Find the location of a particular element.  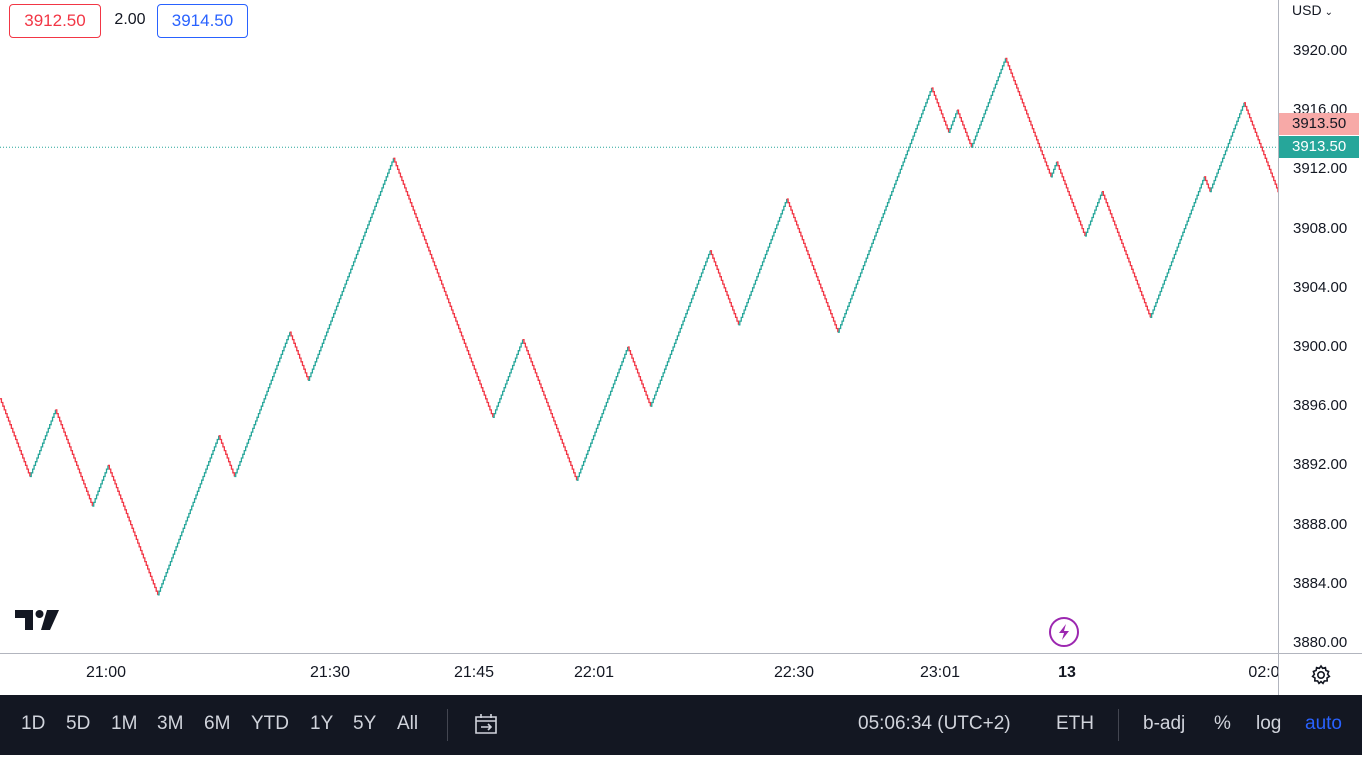

time-tick: 21:30 is located at coordinates (330, 672).